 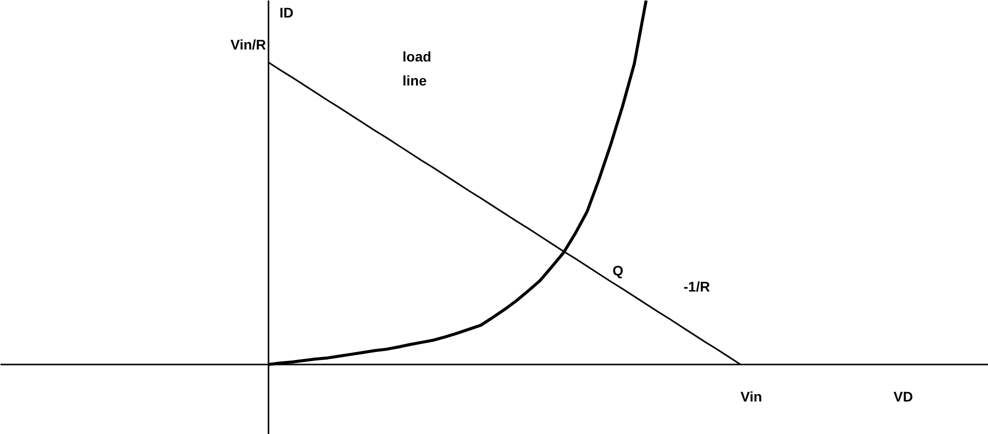 What do you see at coordinates (903, 396) in the screenshot?
I see `text: VD` at bounding box center [903, 396].